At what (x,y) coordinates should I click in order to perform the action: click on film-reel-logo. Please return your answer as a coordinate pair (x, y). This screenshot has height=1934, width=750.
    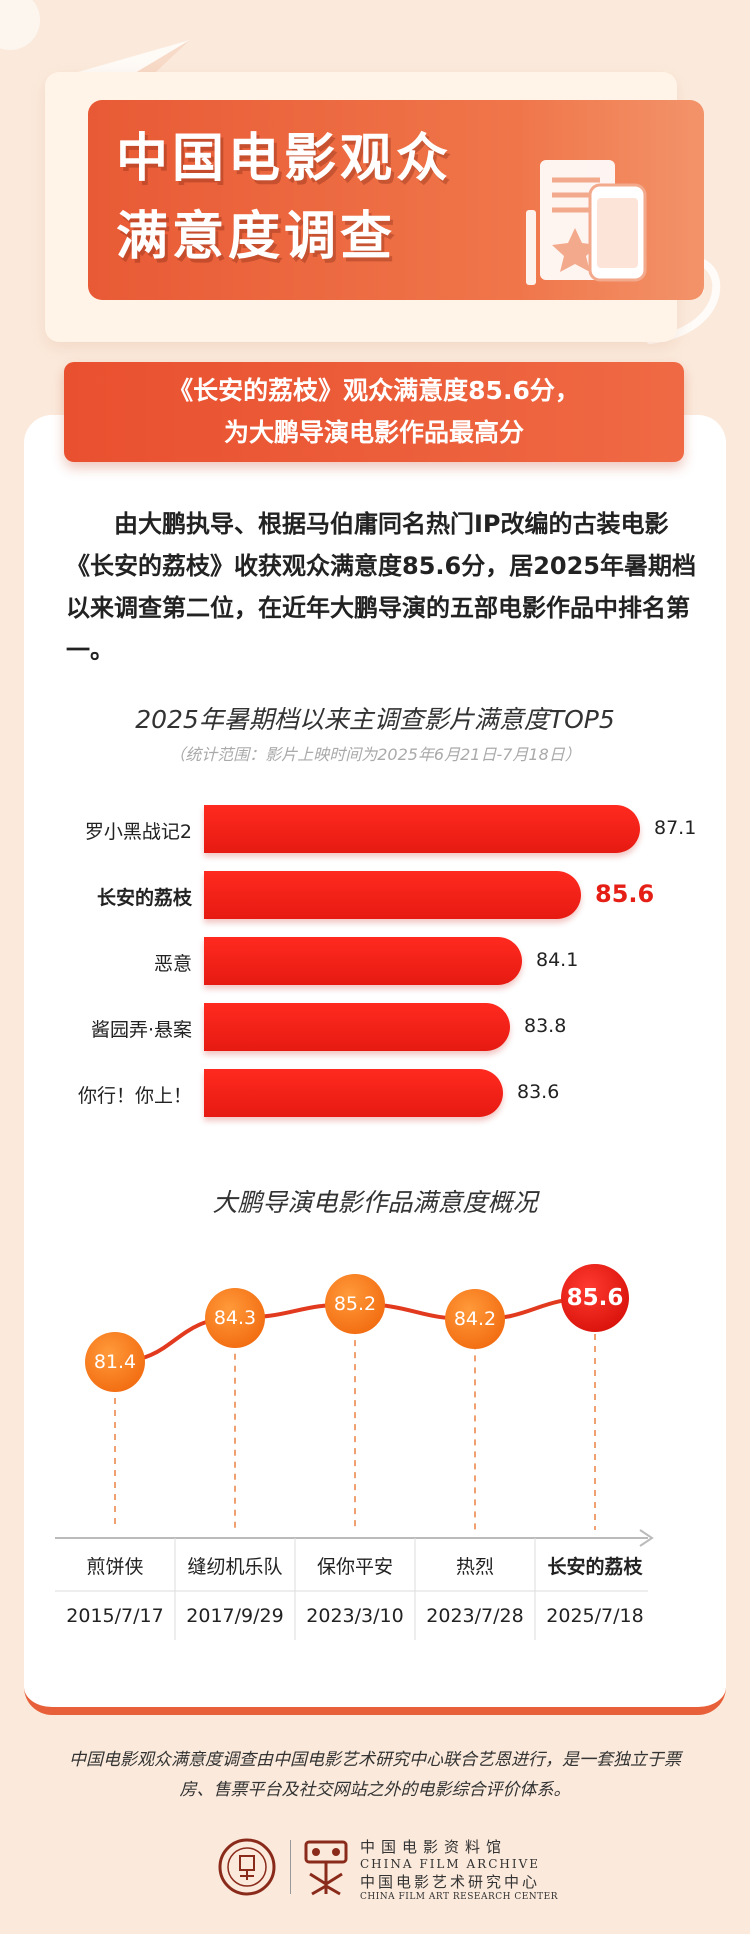
    Looking at the image, I should click on (326, 1868).